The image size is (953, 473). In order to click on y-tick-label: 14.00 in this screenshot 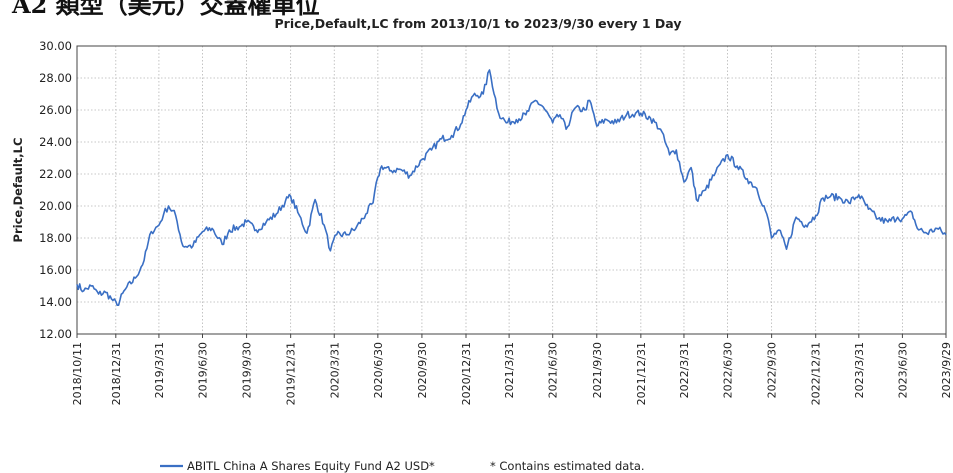, I will do `click(55, 302)`.